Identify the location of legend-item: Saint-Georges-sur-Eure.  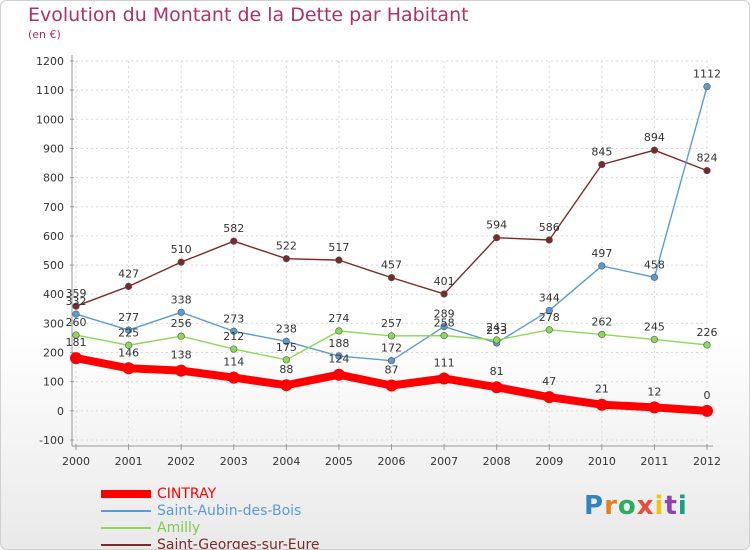
(210, 543).